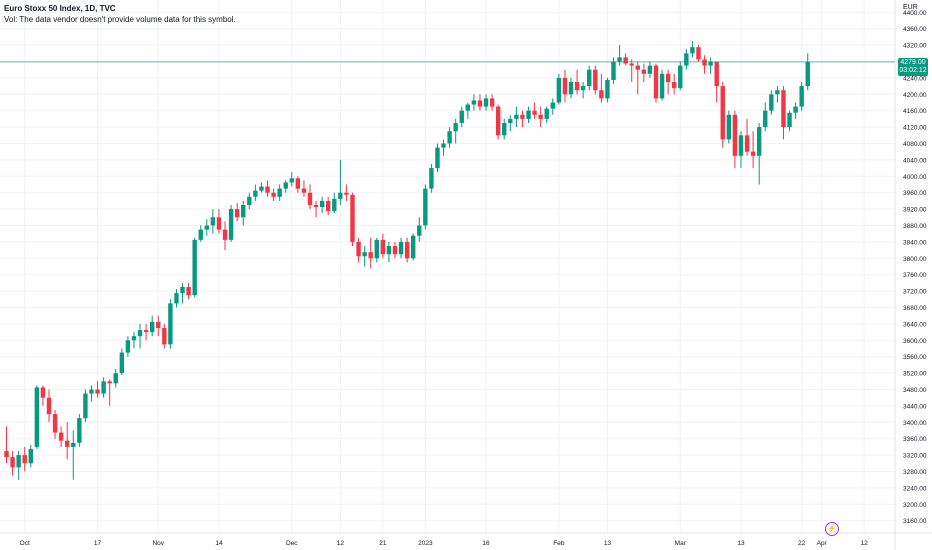 This screenshot has height=550, width=932. Describe the element at coordinates (486, 543) in the screenshot. I see `x-tick-label: 16` at that location.